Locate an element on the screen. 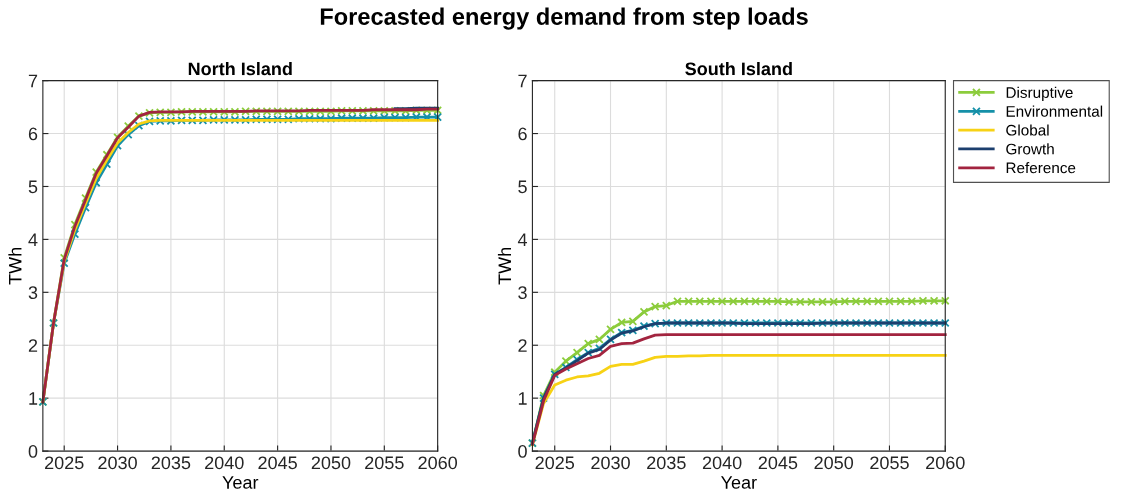  chart-title: South Island is located at coordinates (738, 69).